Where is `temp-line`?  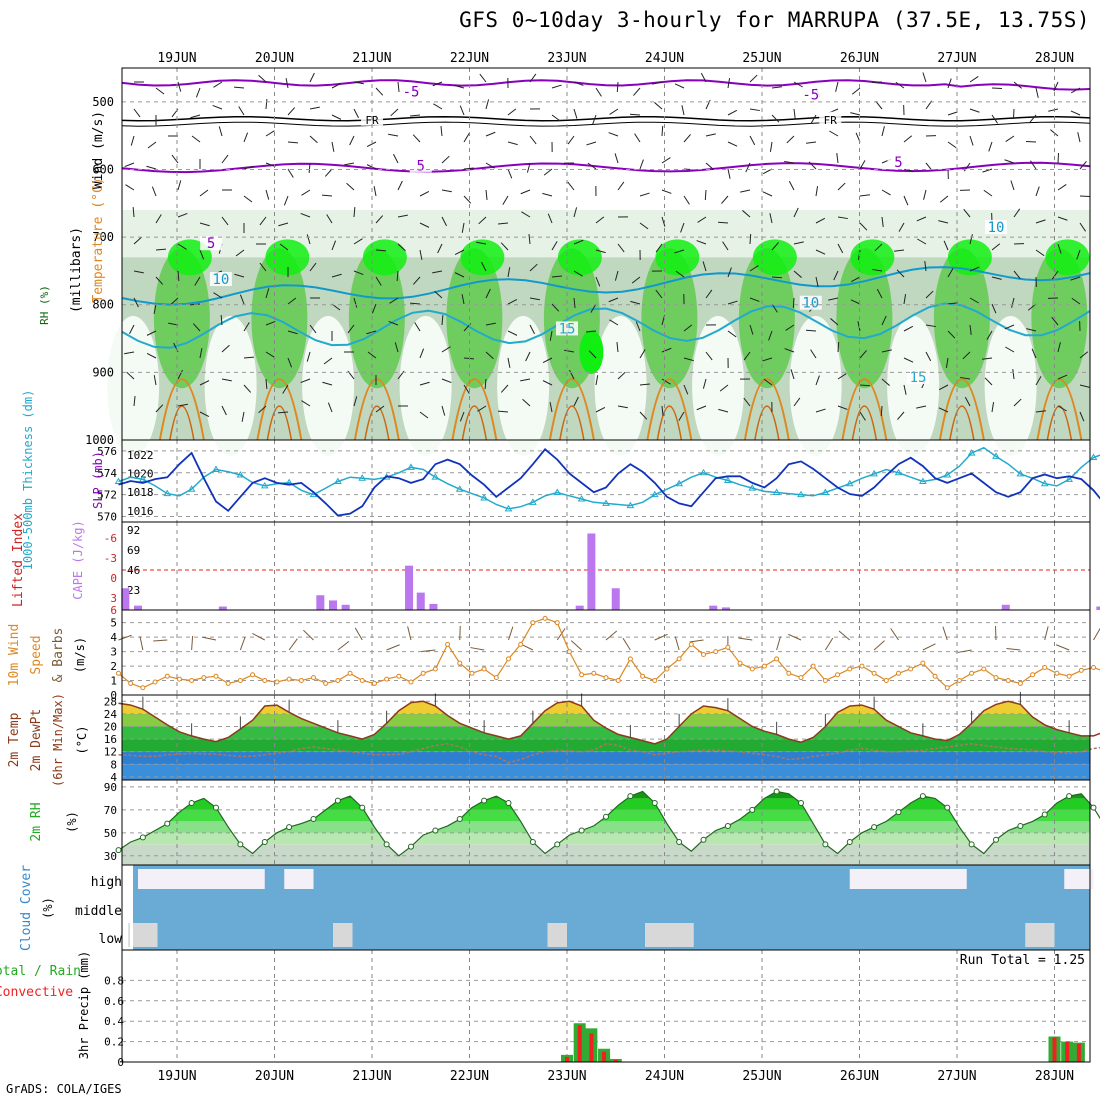
temp-line is located at coordinates (609, 722).